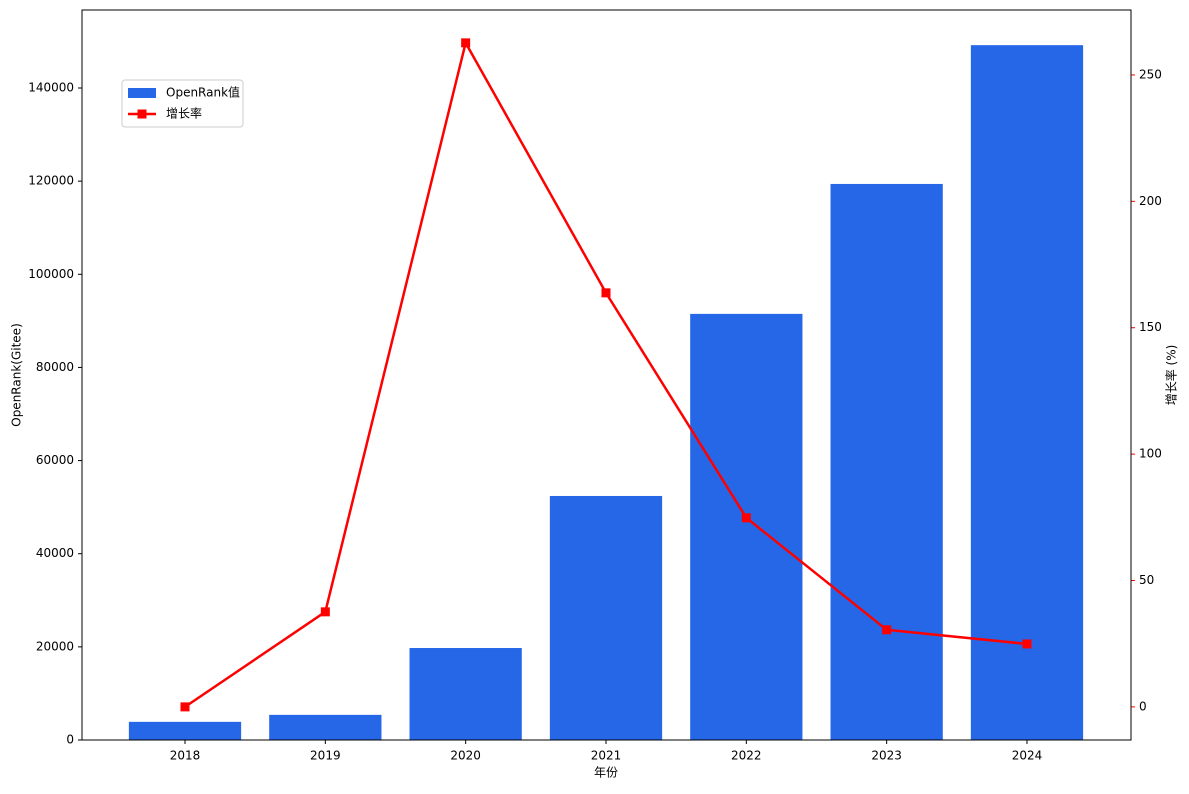 This screenshot has width=1189, height=794. Describe the element at coordinates (1150, 201) in the screenshot. I see `y2-tick-label: 200` at that location.